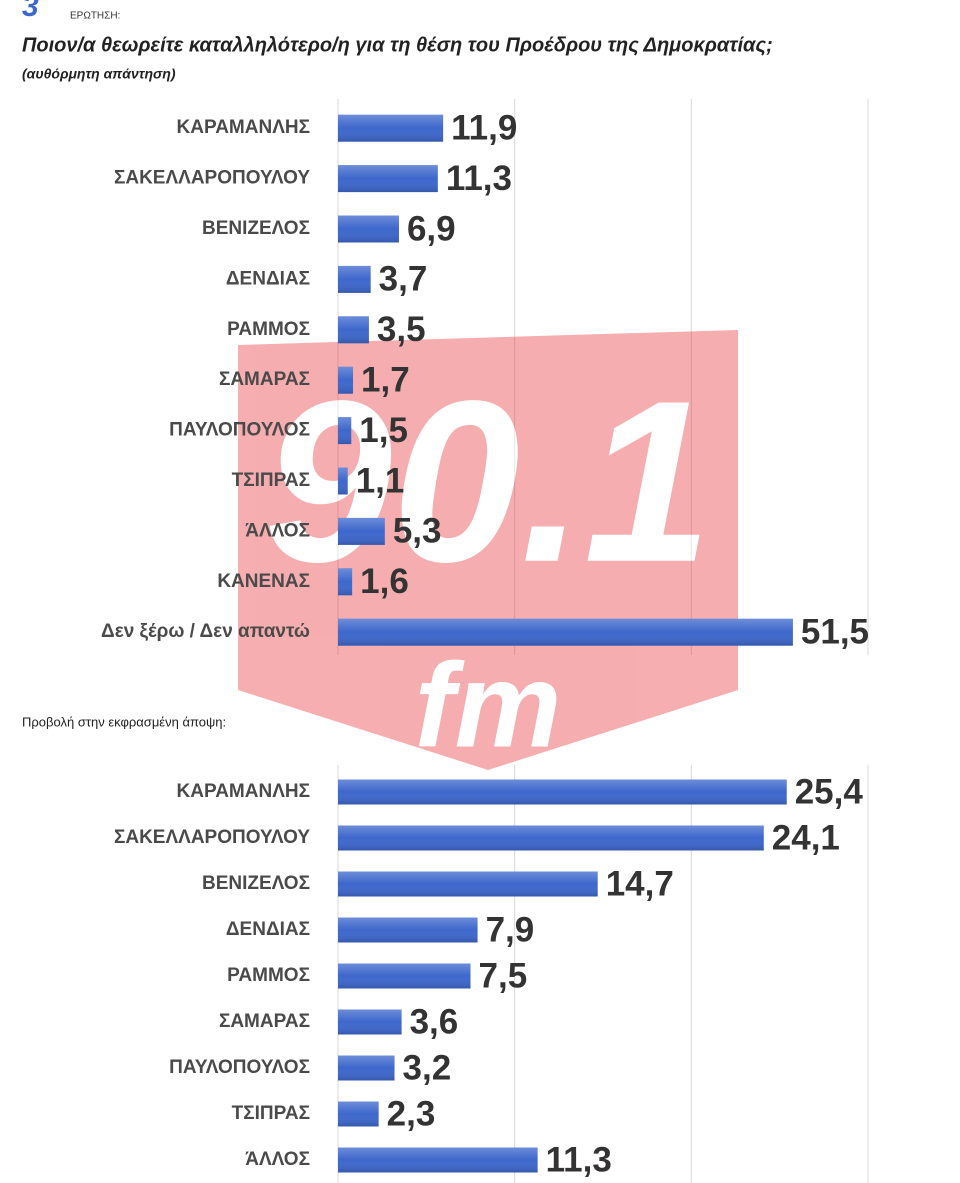 The image size is (960, 1183). What do you see at coordinates (640, 883) in the screenshot?
I see `value-label: 14,7` at bounding box center [640, 883].